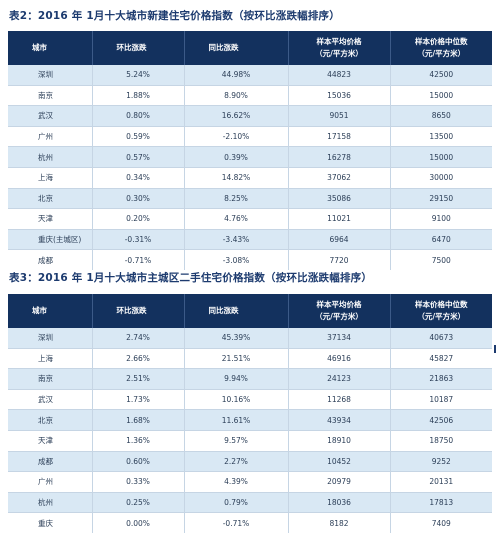 Image resolution: width=500 pixels, height=533 pixels. Describe the element at coordinates (138, 482) in the screenshot. I see `cell-mom-change: 0.33%` at that location.